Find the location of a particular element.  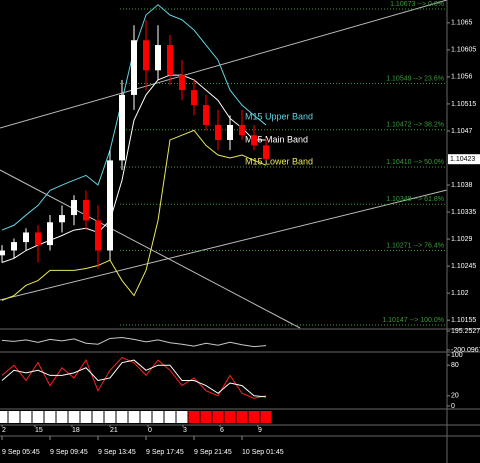

x2-tick-label: 15 is located at coordinates (39, 430).